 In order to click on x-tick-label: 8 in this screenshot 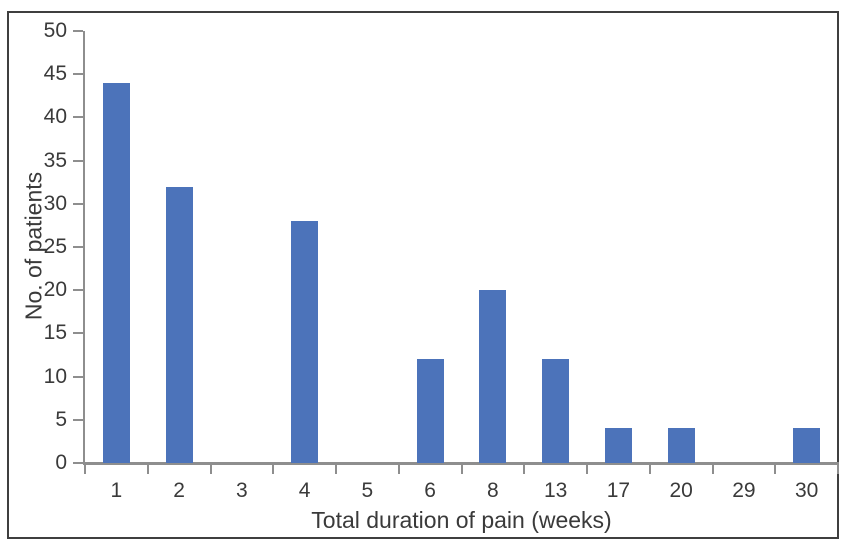, I will do `click(493, 490)`.